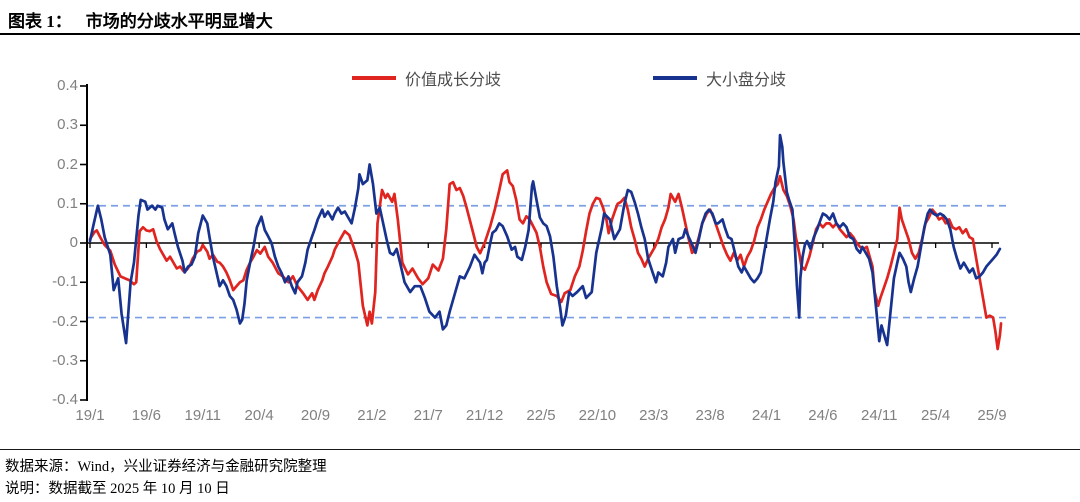 The width and height of the screenshot is (1080, 502). Describe the element at coordinates (823, 415) in the screenshot. I see `x-axis-tick-label: 24/6` at that location.